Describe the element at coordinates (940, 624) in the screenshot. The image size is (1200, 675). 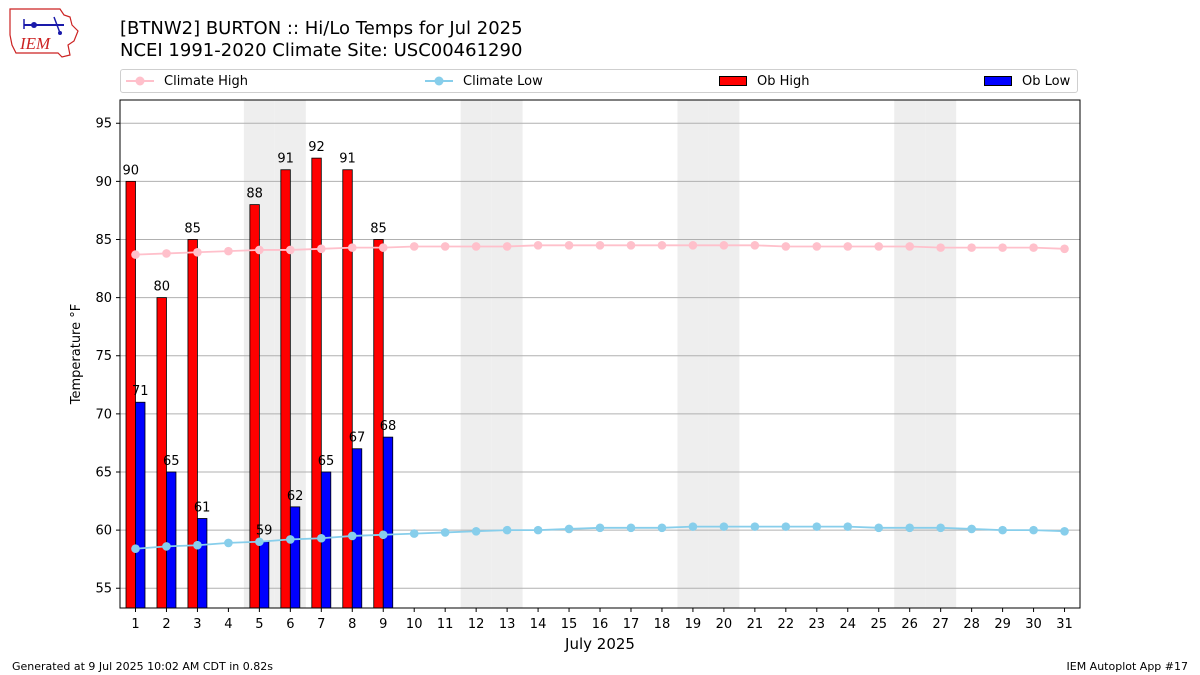
I see `x-tick-label: 27` at that location.